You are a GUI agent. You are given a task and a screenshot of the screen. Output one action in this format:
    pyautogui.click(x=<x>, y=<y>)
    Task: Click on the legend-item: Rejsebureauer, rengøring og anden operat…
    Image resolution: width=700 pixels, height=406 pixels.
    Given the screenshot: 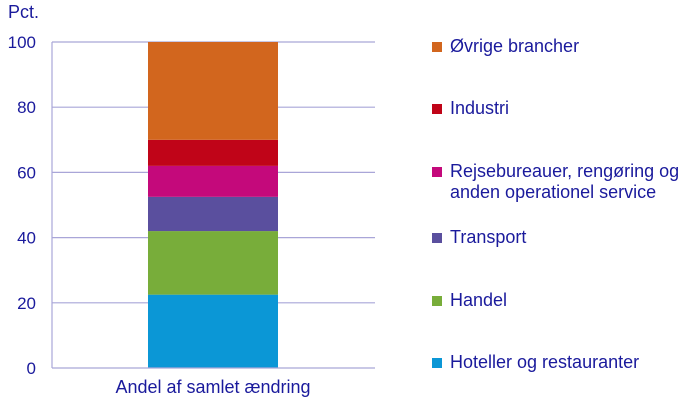 What is the action you would take?
    pyautogui.click(x=555, y=182)
    